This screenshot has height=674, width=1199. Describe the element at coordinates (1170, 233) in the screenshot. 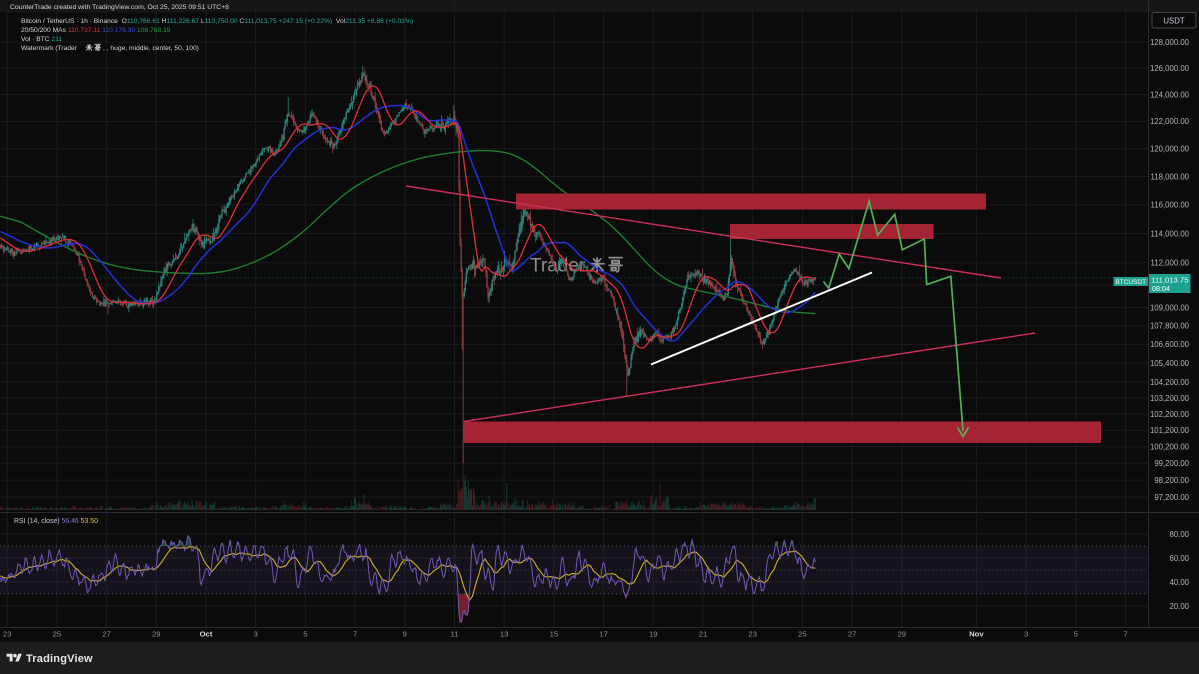

I see `svg-text: 114,000.00` at that location.